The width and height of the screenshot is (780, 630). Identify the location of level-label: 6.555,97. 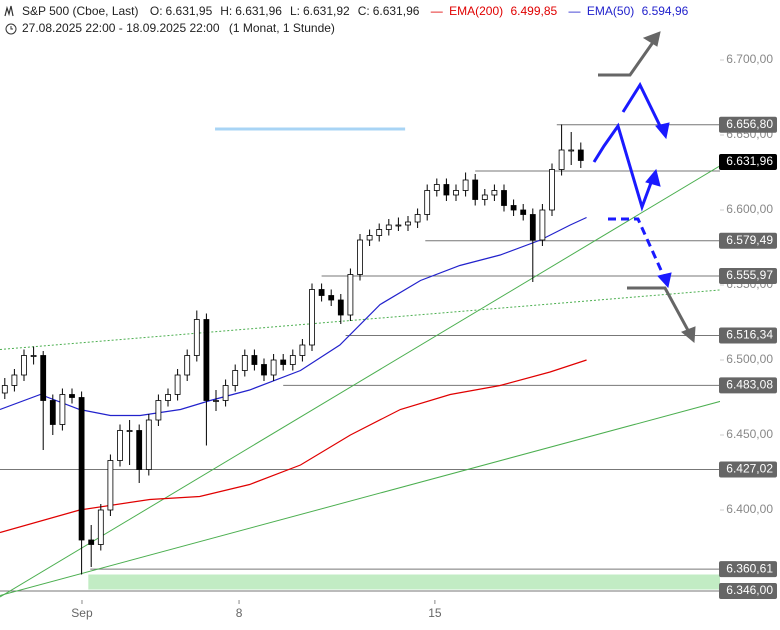
(749, 275).